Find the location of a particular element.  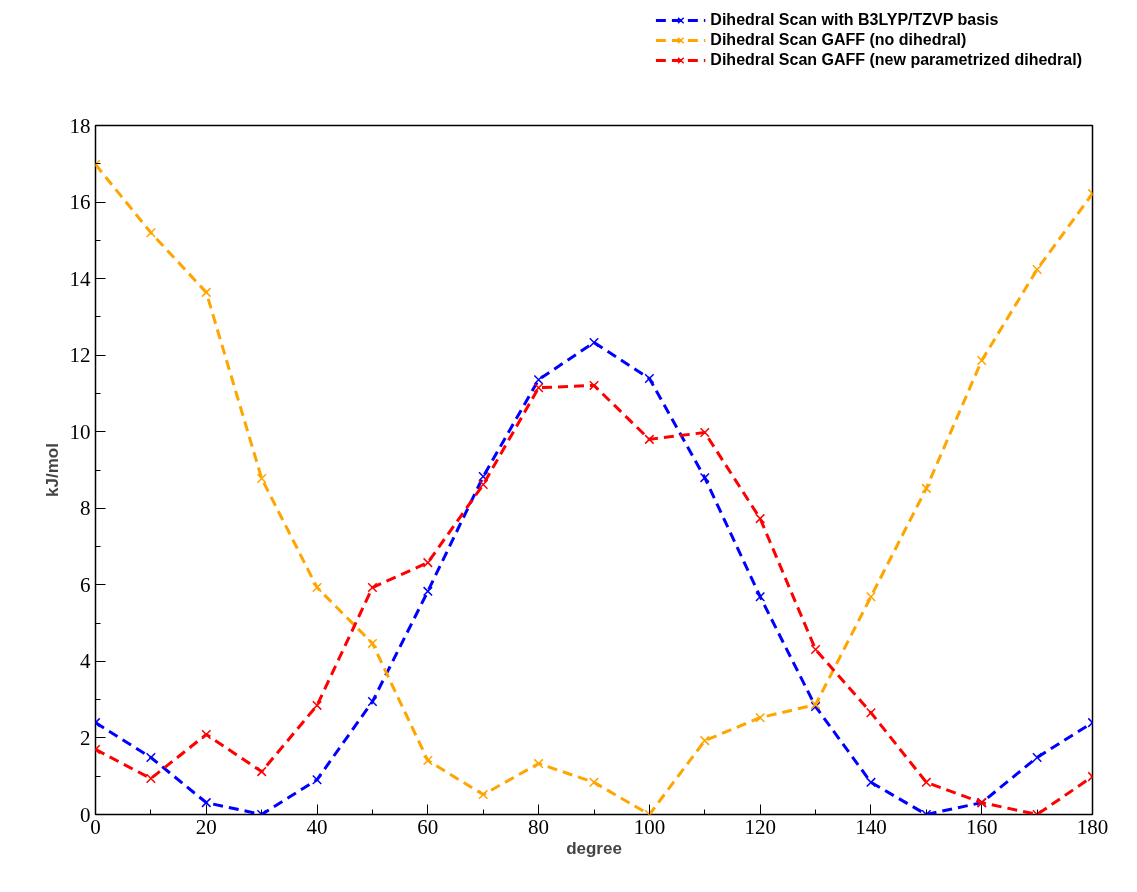

y-tick-label: 14 is located at coordinates (80, 278).